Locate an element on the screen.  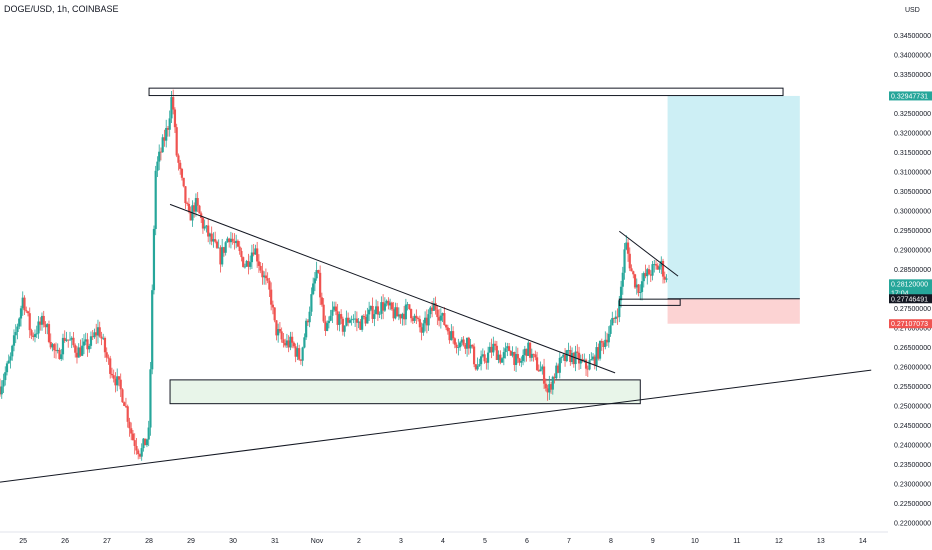
x-tick-label: 13 is located at coordinates (821, 541).